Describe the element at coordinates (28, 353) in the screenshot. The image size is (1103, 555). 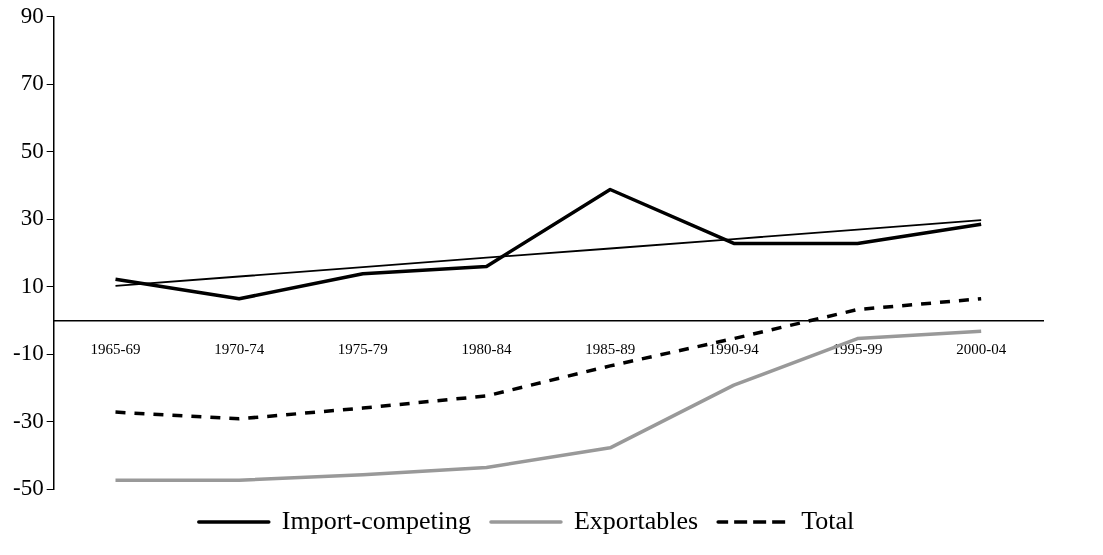
I see `y-tick-label: -10` at that location.